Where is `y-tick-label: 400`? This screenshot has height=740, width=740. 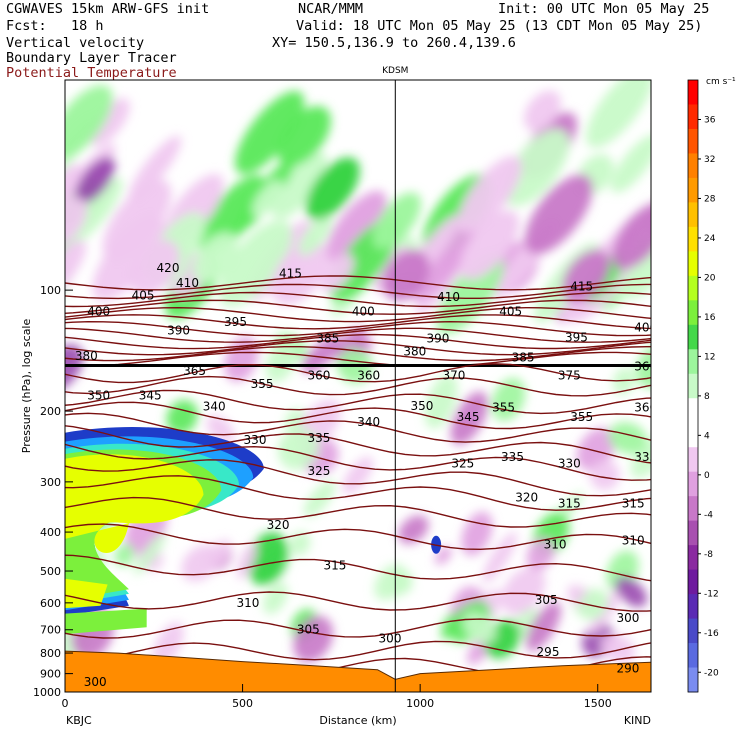
y-tick-label: 400 is located at coordinates (50, 532).